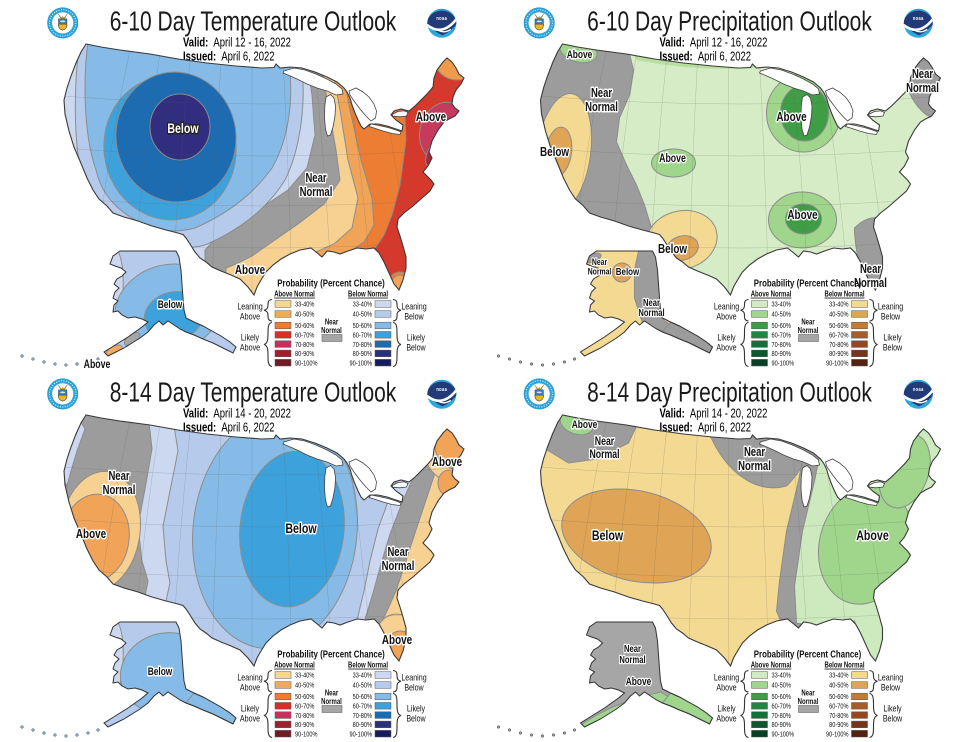 The image size is (953, 742). What do you see at coordinates (253, 22) in the screenshot?
I see `svg-text: 6-10 Day Temperature Outlook` at bounding box center [253, 22].